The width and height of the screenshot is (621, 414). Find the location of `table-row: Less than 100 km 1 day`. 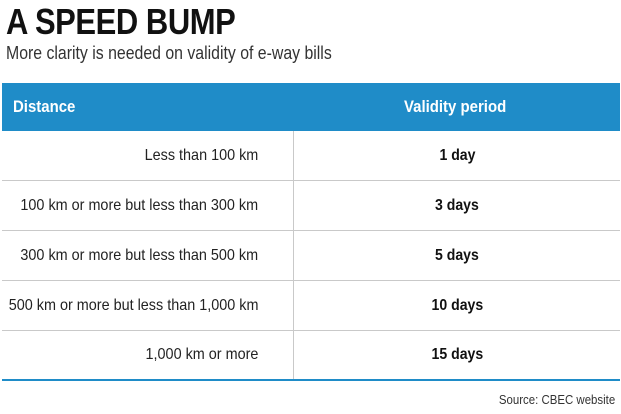

table-row: Less than 100 km 1 day is located at coordinates (311, 156).